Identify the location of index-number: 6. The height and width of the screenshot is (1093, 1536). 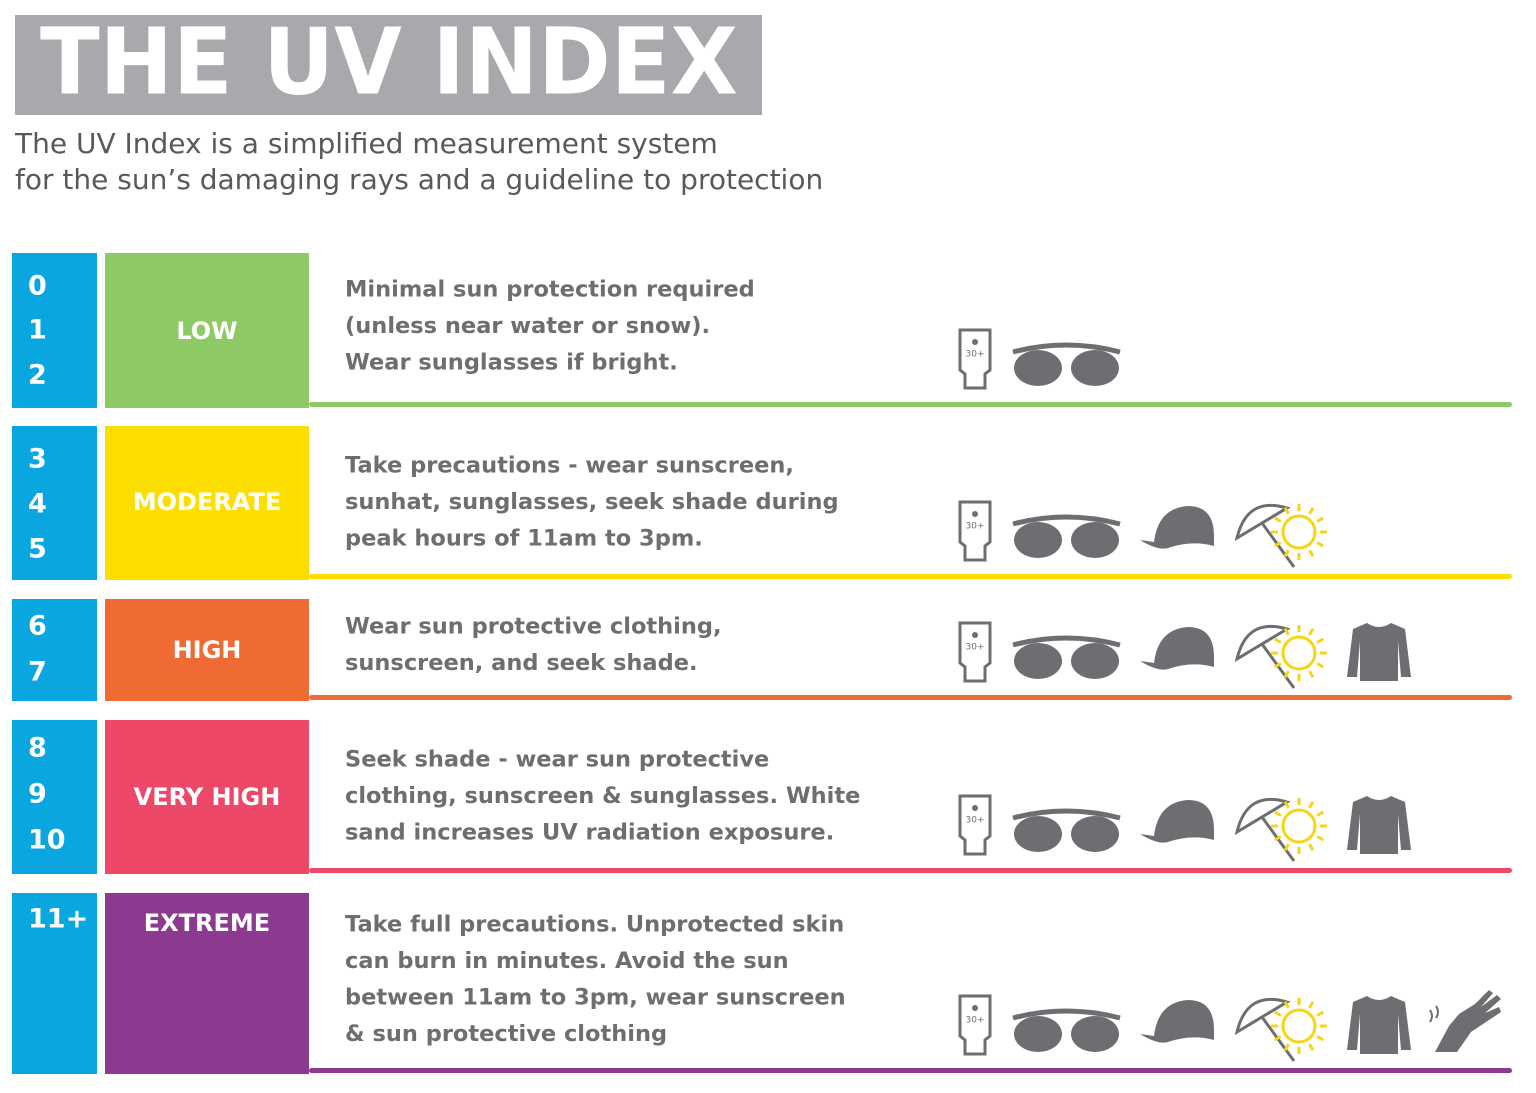
(37, 626).